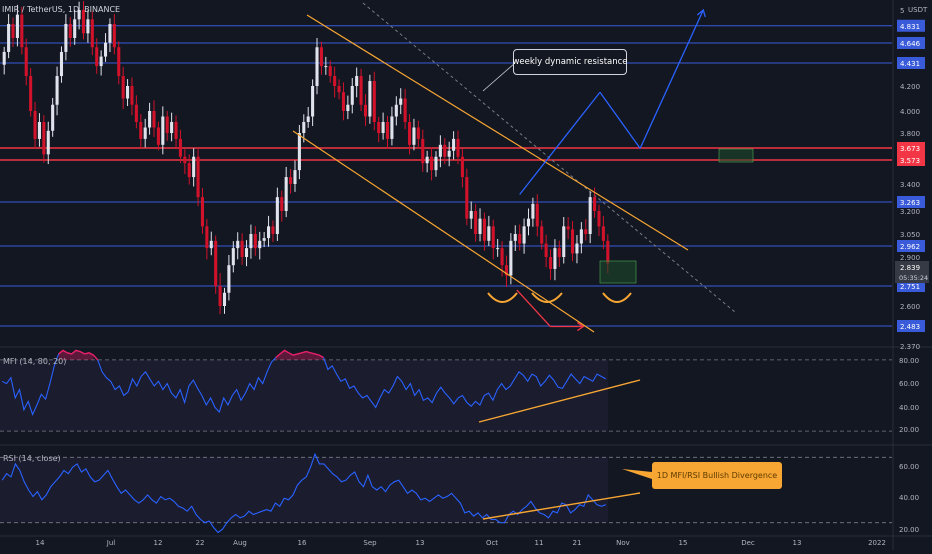 The image size is (932, 554). What do you see at coordinates (539, 543) in the screenshot?
I see `time-tick-label: 11` at bounding box center [539, 543].